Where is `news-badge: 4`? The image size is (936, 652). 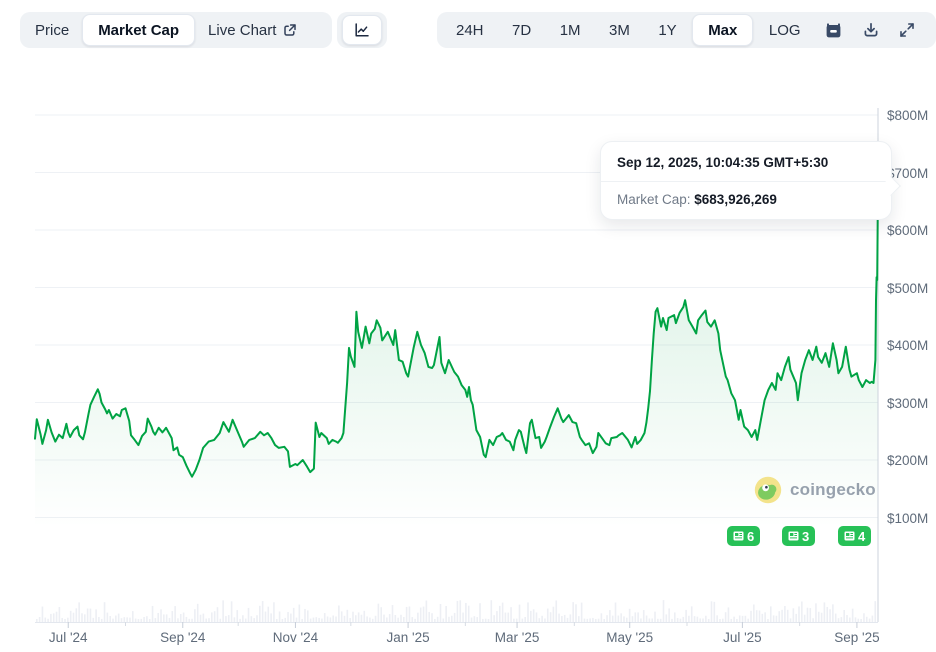
news-badge: 4 is located at coordinates (855, 536).